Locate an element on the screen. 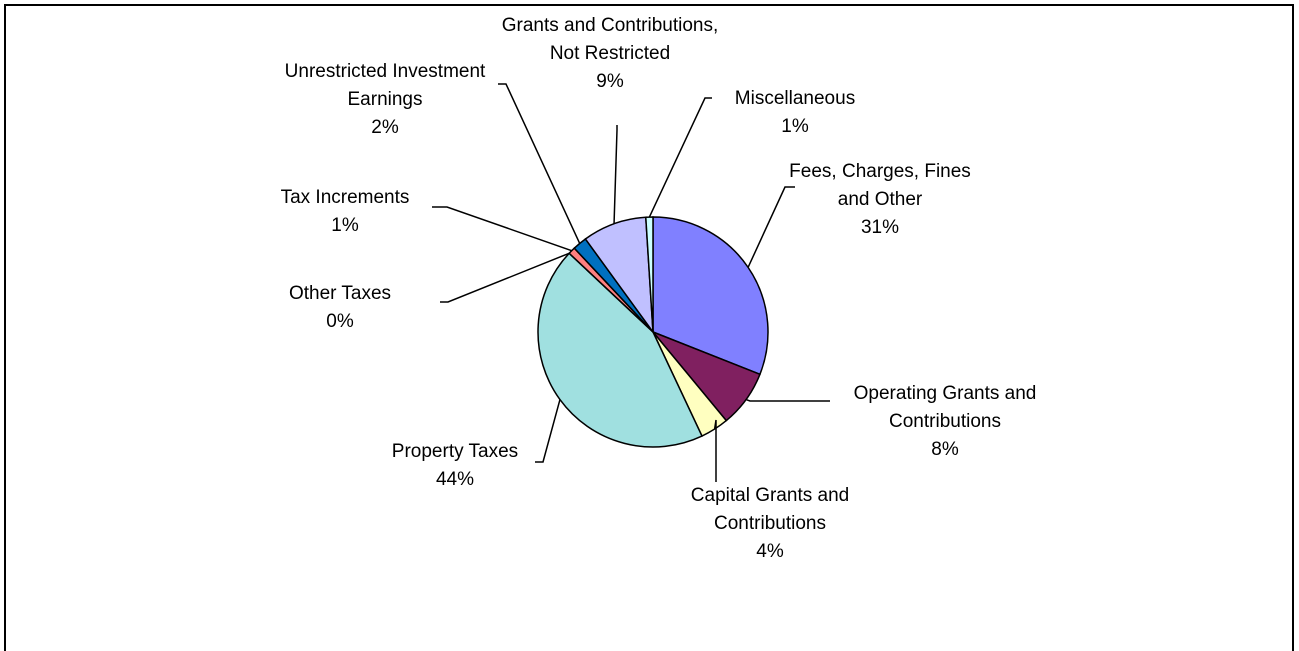 The width and height of the screenshot is (1299, 651). slice-label: Tax Increments 1% is located at coordinates (345, 212).